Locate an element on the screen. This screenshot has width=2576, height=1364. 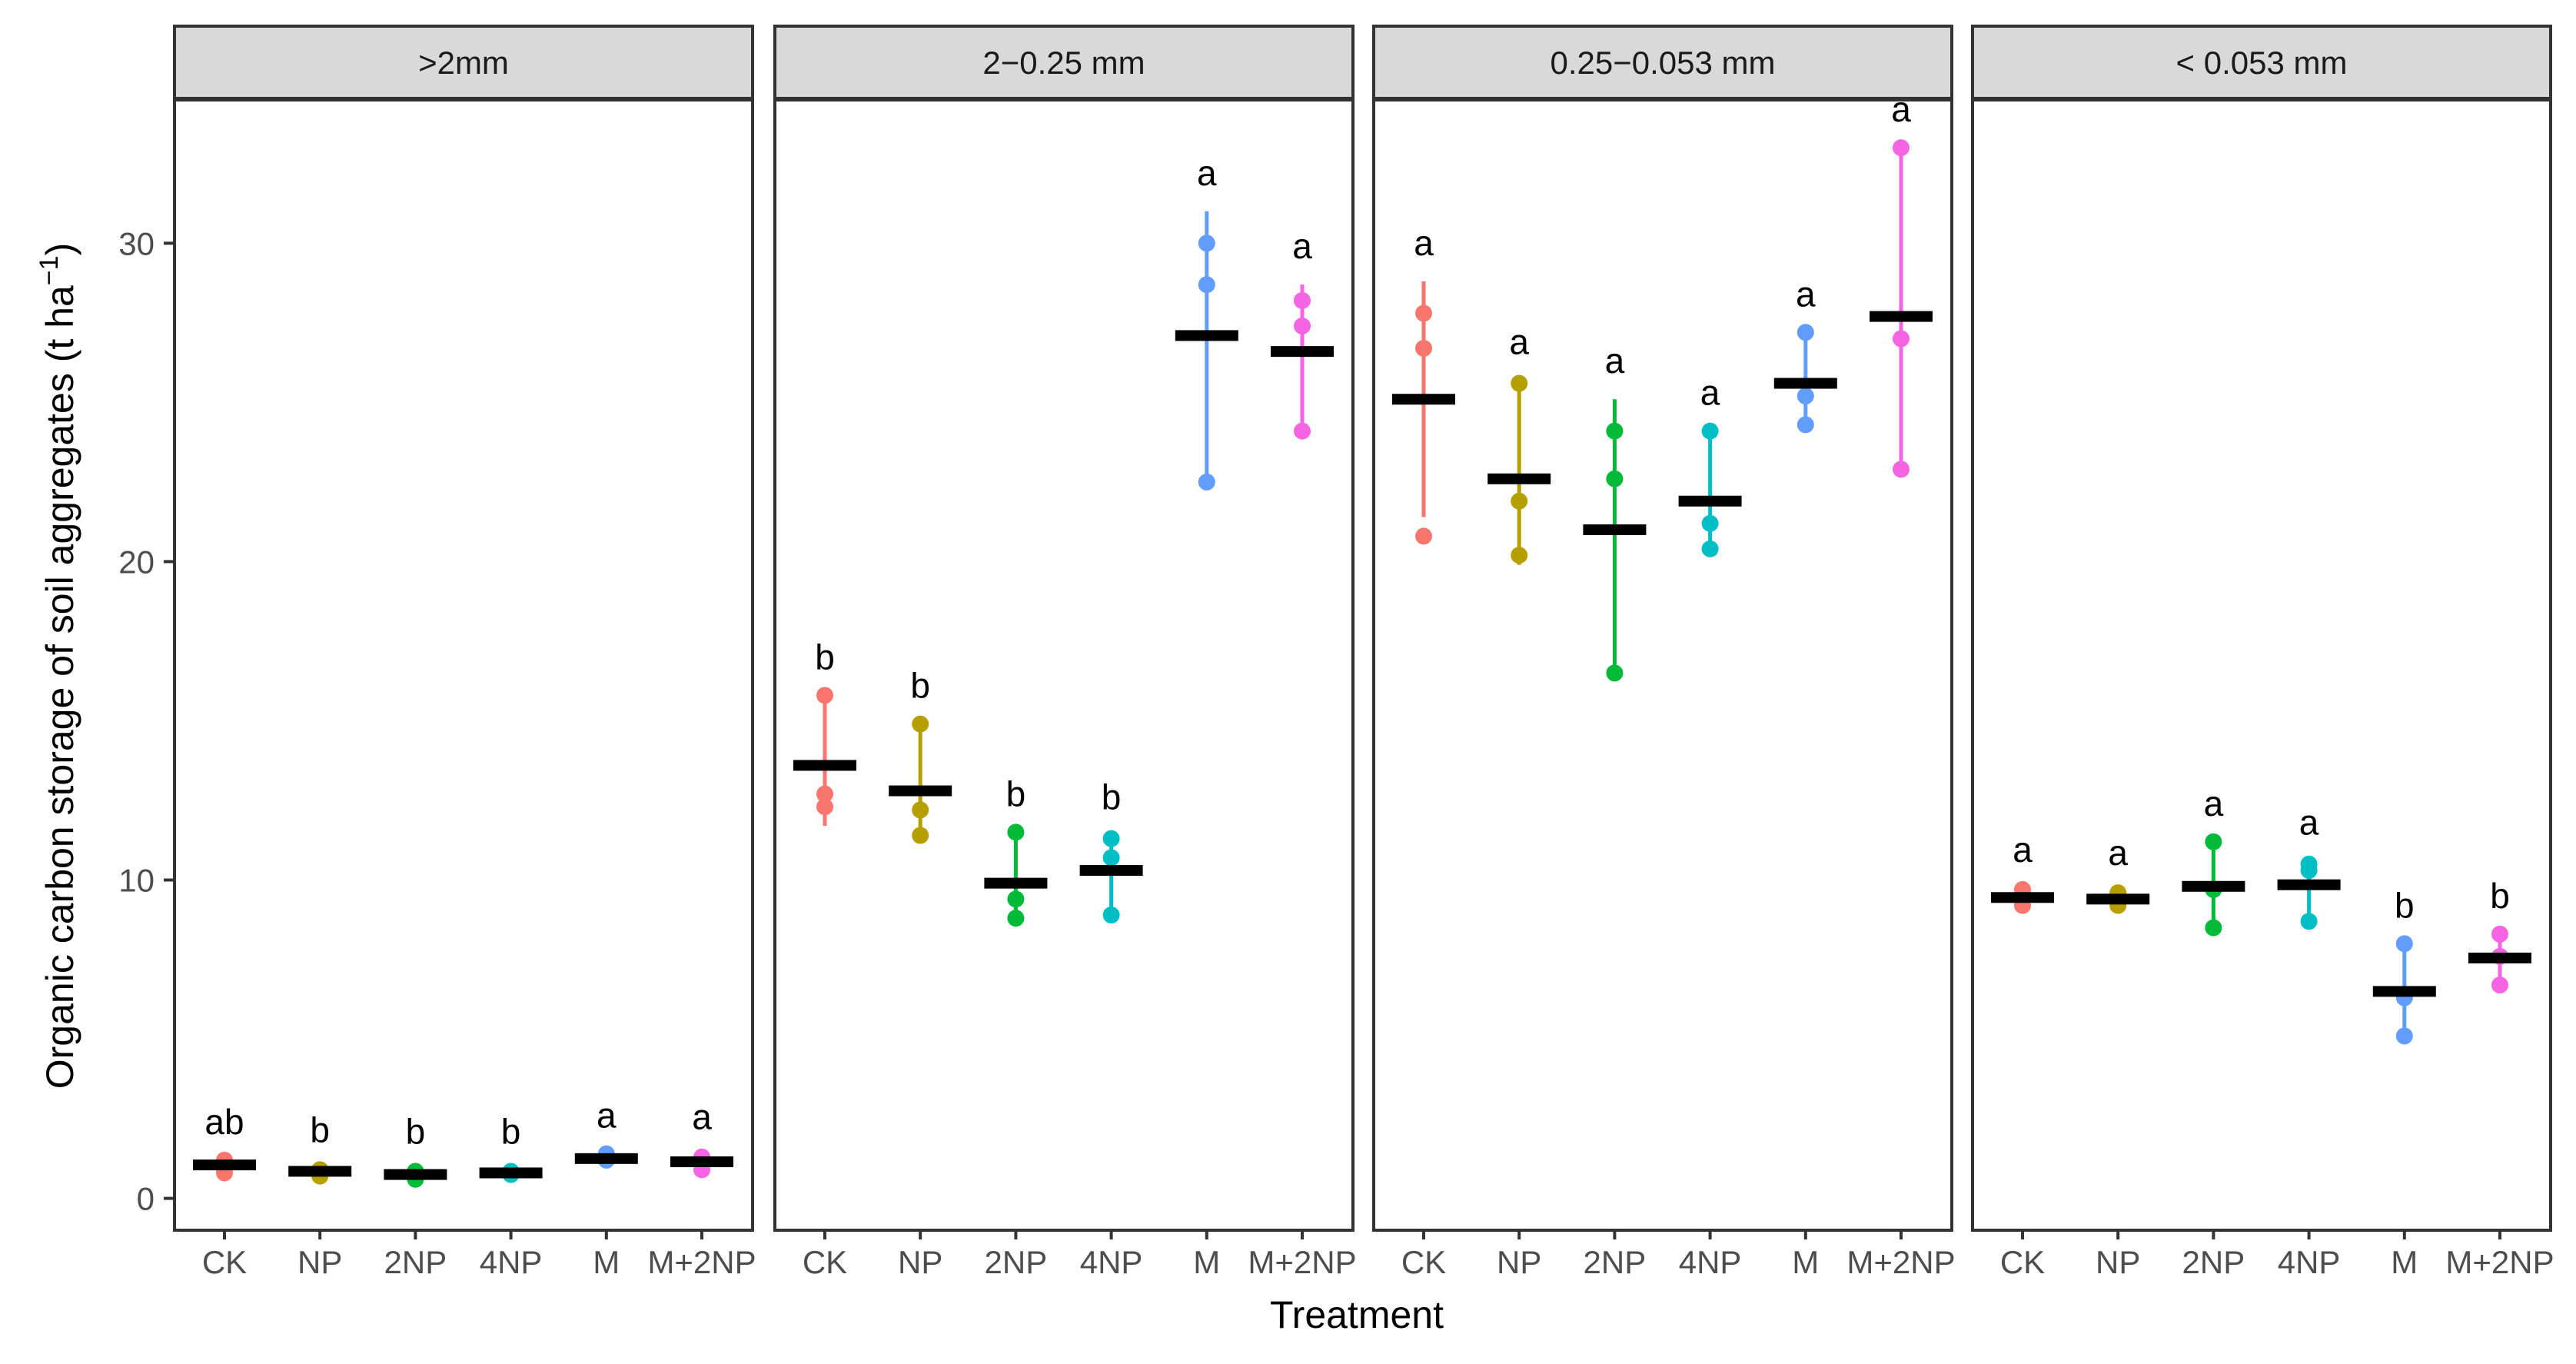
group-ck: a is located at coordinates (1423, 384).